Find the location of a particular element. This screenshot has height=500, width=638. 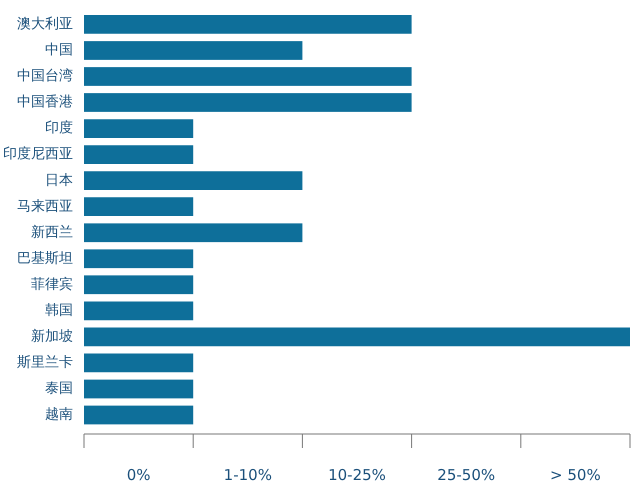

text: > 50% is located at coordinates (575, 475).